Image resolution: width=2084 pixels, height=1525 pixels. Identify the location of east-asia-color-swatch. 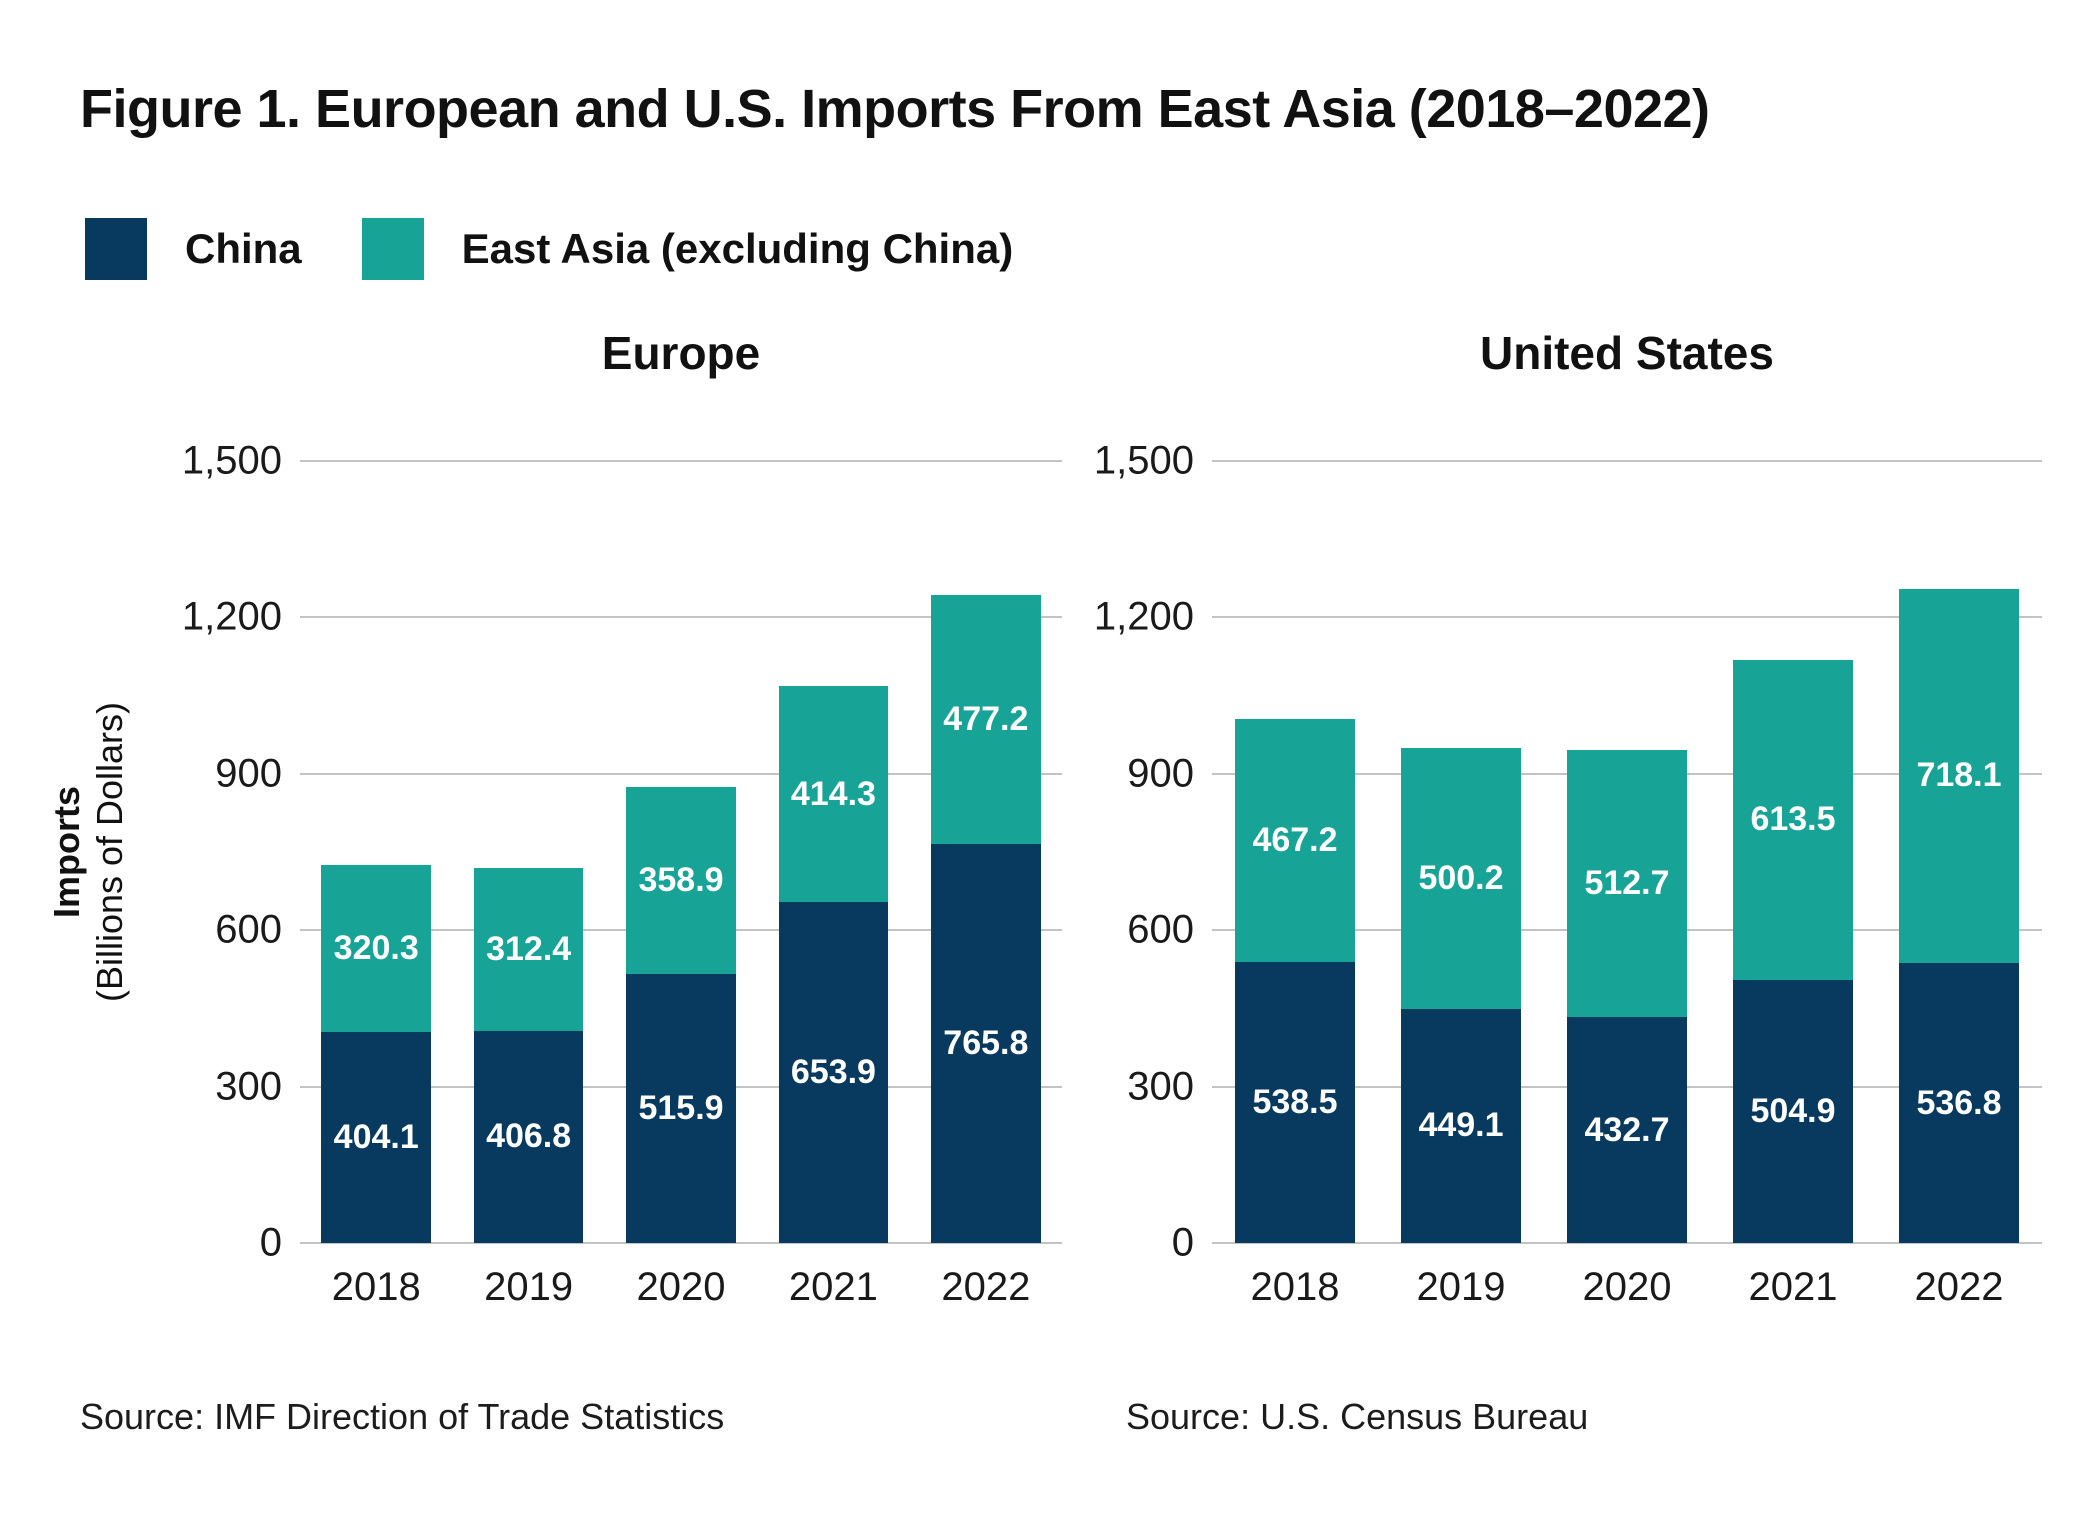
(392, 249).